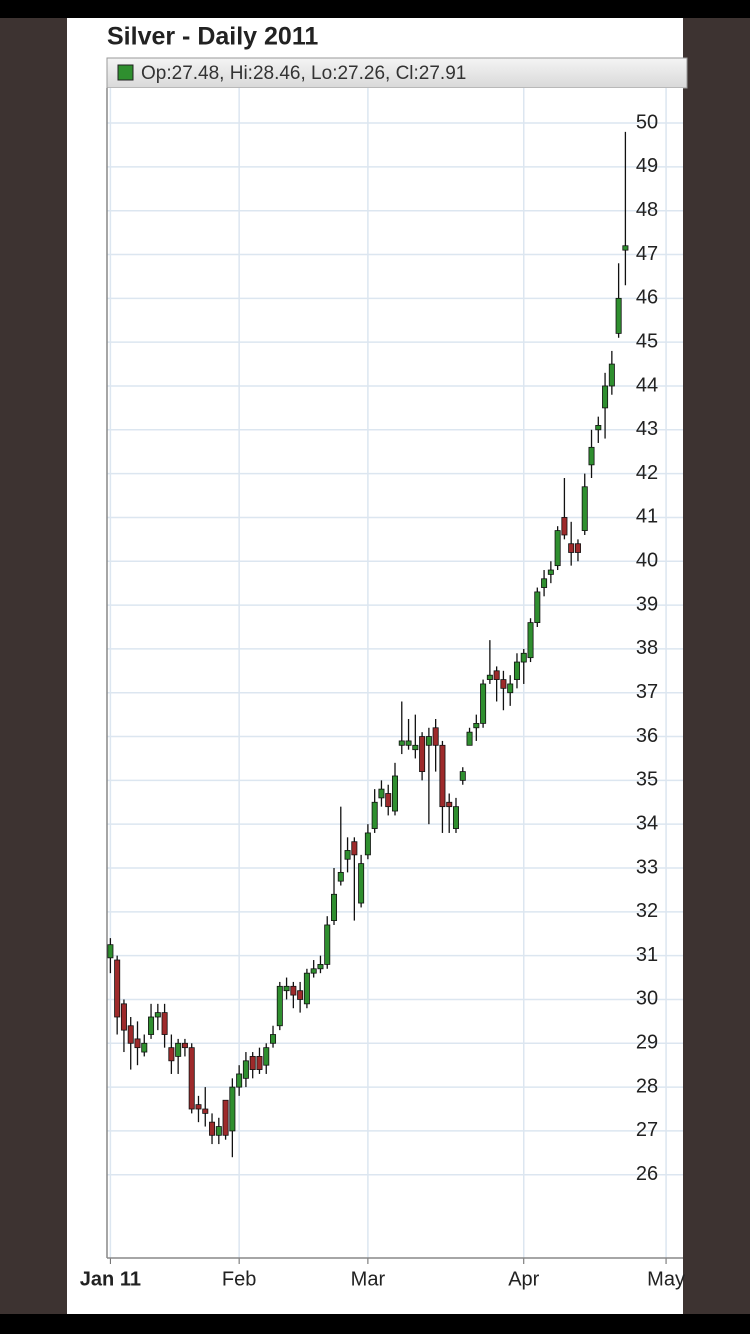 The width and height of the screenshot is (750, 1334). What do you see at coordinates (647, 692) in the screenshot?
I see `y-tick-label: 37` at bounding box center [647, 692].